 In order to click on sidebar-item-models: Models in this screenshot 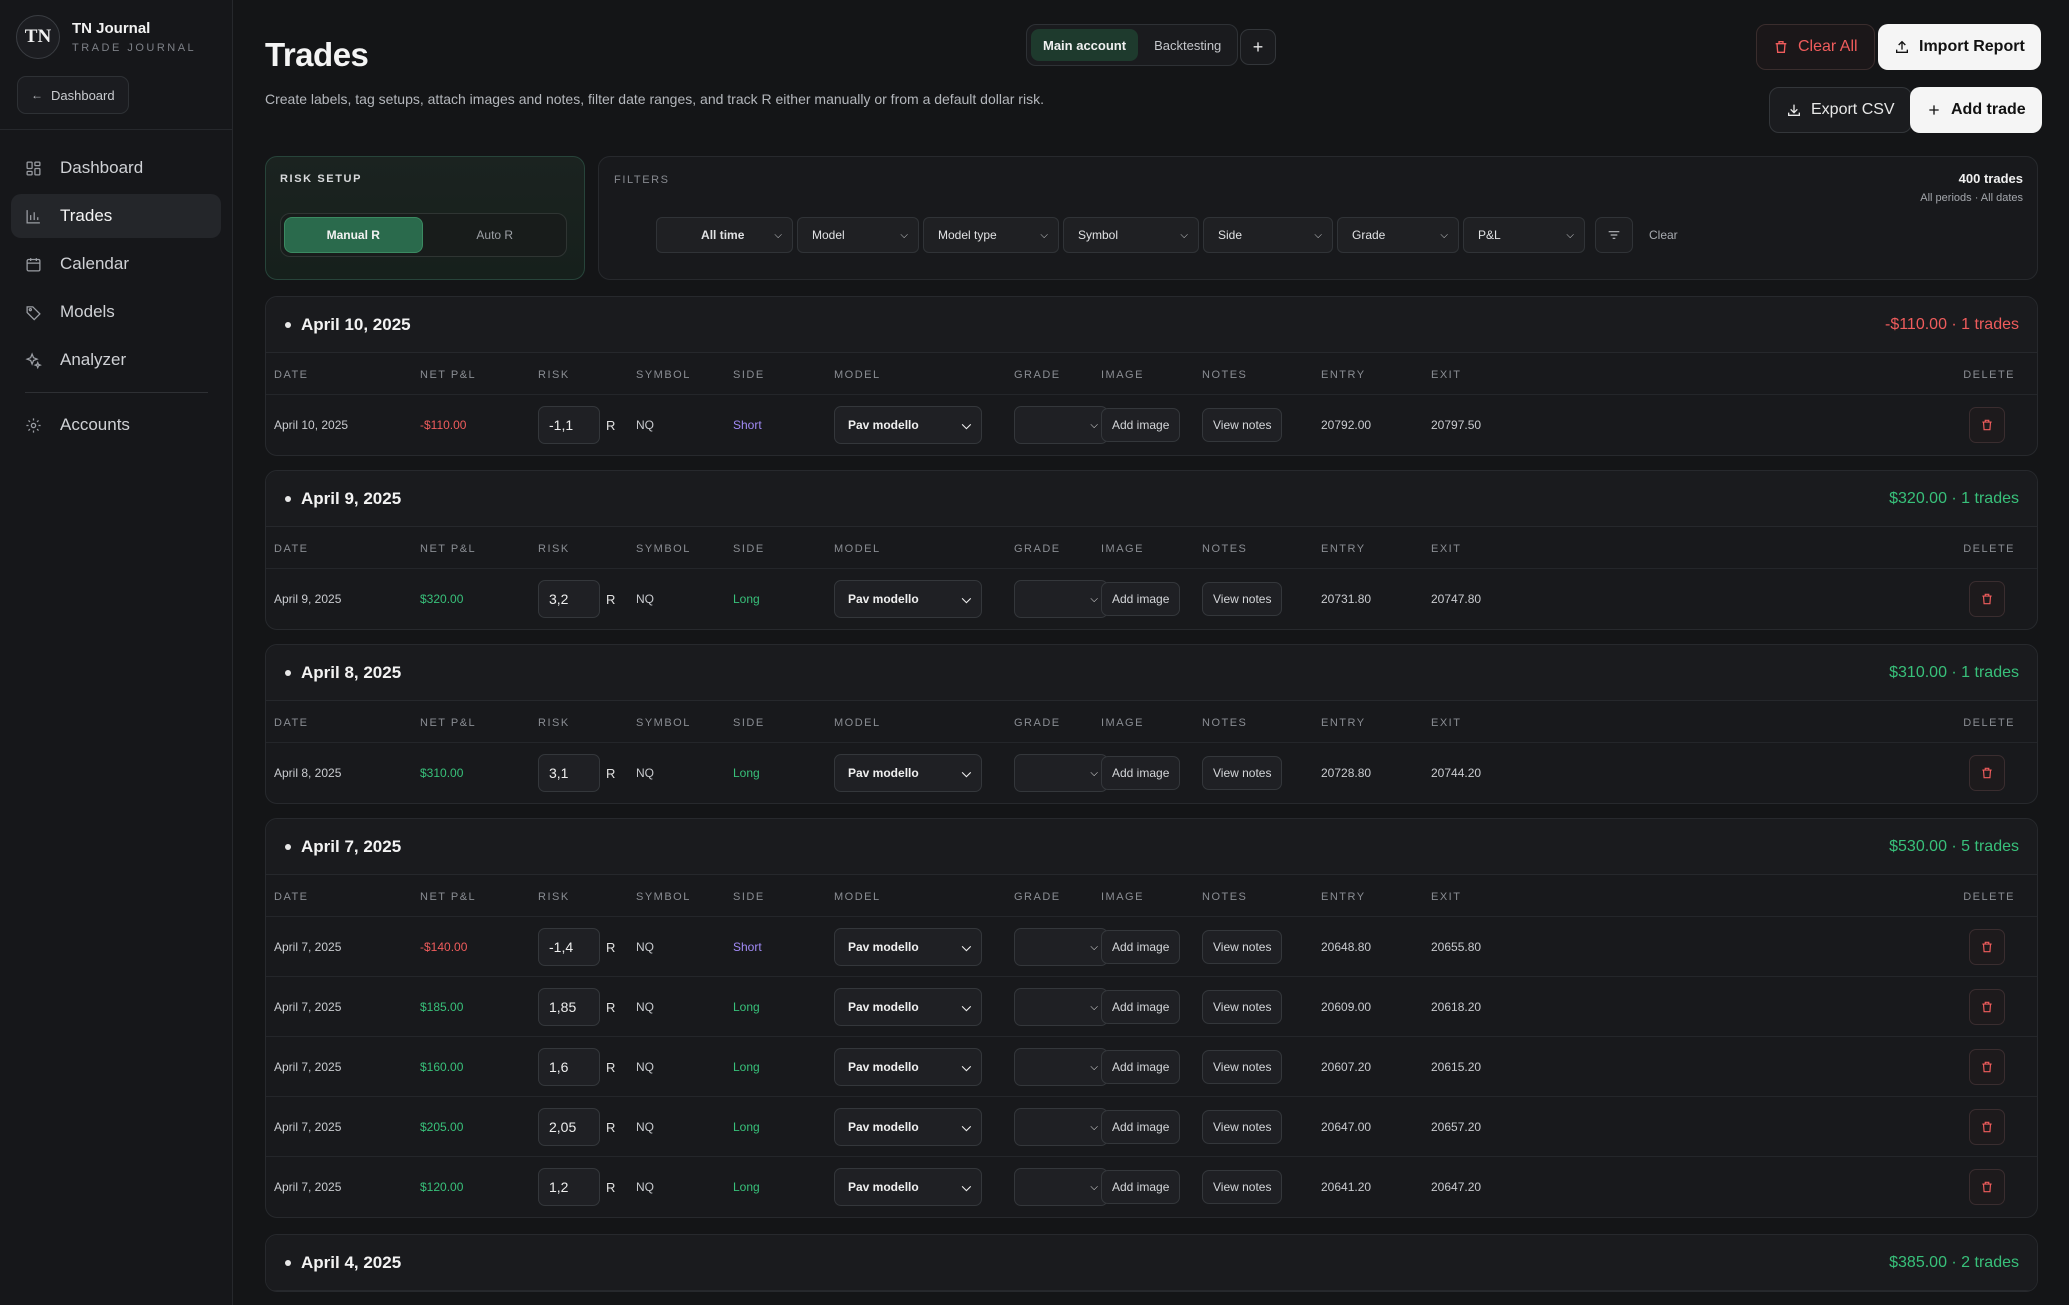, I will do `click(116, 312)`.